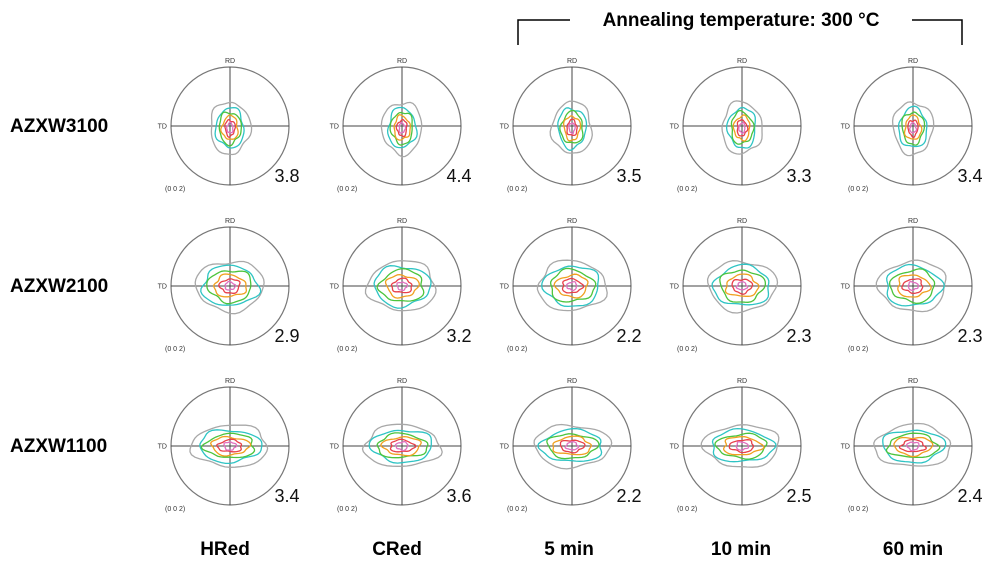 This screenshot has width=1004, height=567. Describe the element at coordinates (59, 126) in the screenshot. I see `row-label-azxw3100: AZXW3100` at that location.